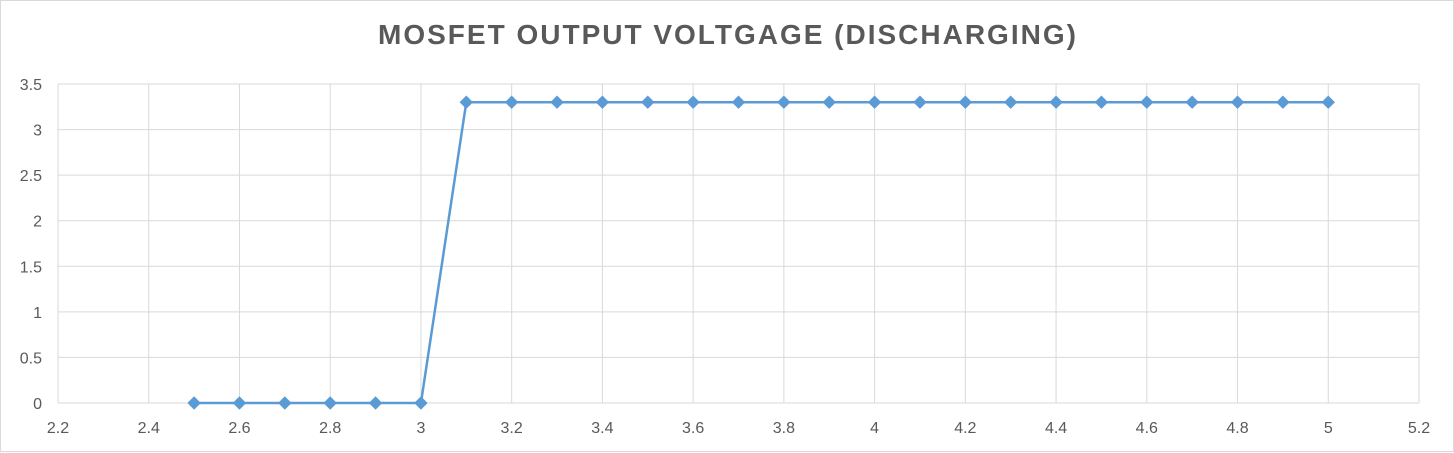 This screenshot has height=453, width=1454. I want to click on x-tick-label: 4.8, so click(1237, 428).